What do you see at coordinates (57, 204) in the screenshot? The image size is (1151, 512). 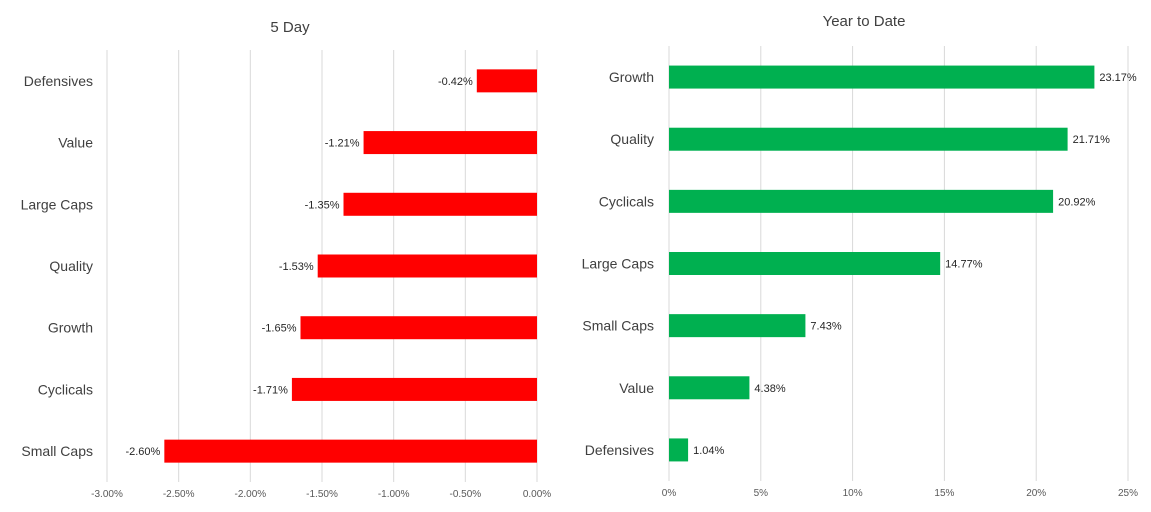 I see `category-label: Large Caps` at bounding box center [57, 204].